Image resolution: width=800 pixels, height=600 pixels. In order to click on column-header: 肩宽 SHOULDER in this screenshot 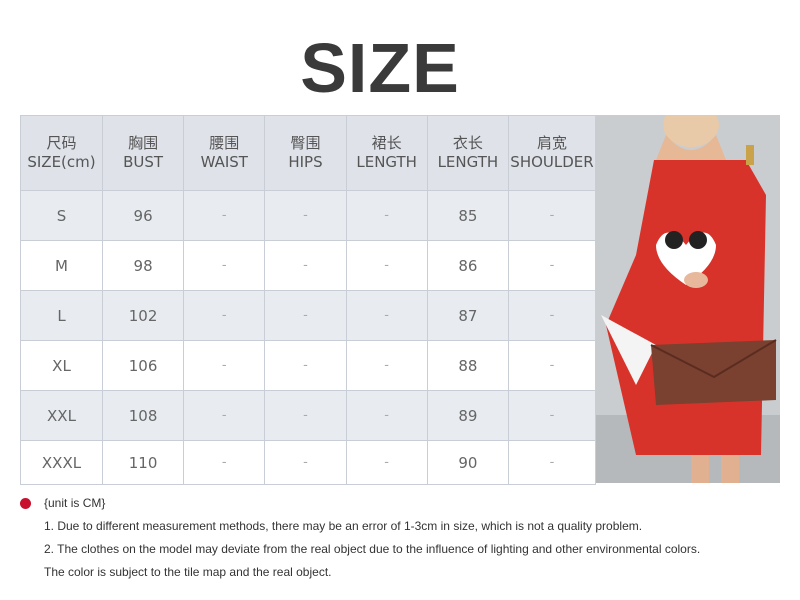, I will do `click(552, 153)`.